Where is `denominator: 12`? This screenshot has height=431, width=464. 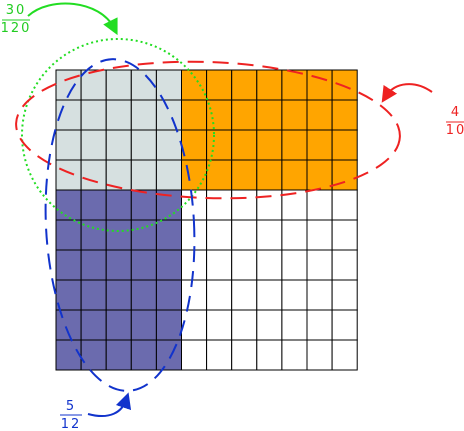
denominator: 12 is located at coordinates (71, 424).